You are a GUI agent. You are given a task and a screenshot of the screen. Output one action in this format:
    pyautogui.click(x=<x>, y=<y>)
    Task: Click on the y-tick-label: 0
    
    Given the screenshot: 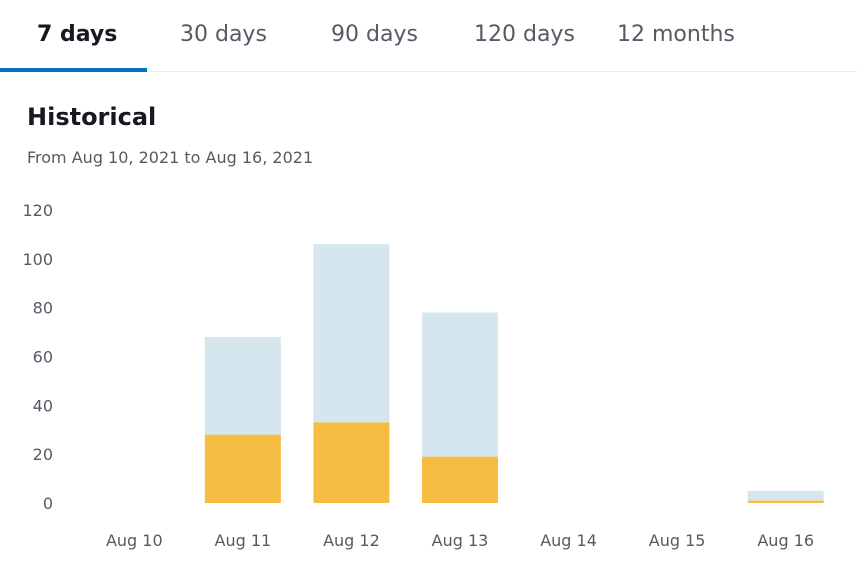 What is the action you would take?
    pyautogui.click(x=48, y=503)
    